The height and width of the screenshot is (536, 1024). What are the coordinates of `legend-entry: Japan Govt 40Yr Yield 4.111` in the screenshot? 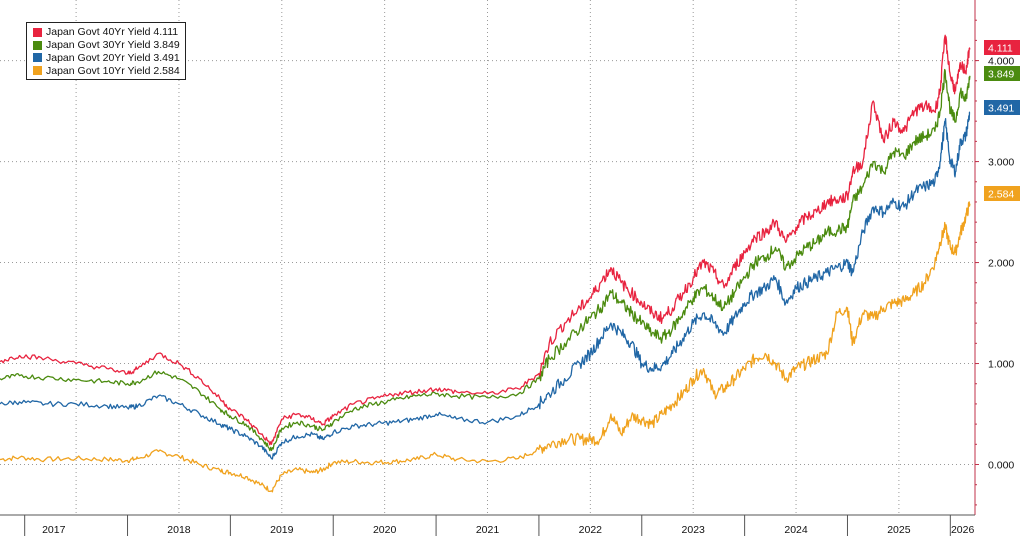 It's located at (106, 32).